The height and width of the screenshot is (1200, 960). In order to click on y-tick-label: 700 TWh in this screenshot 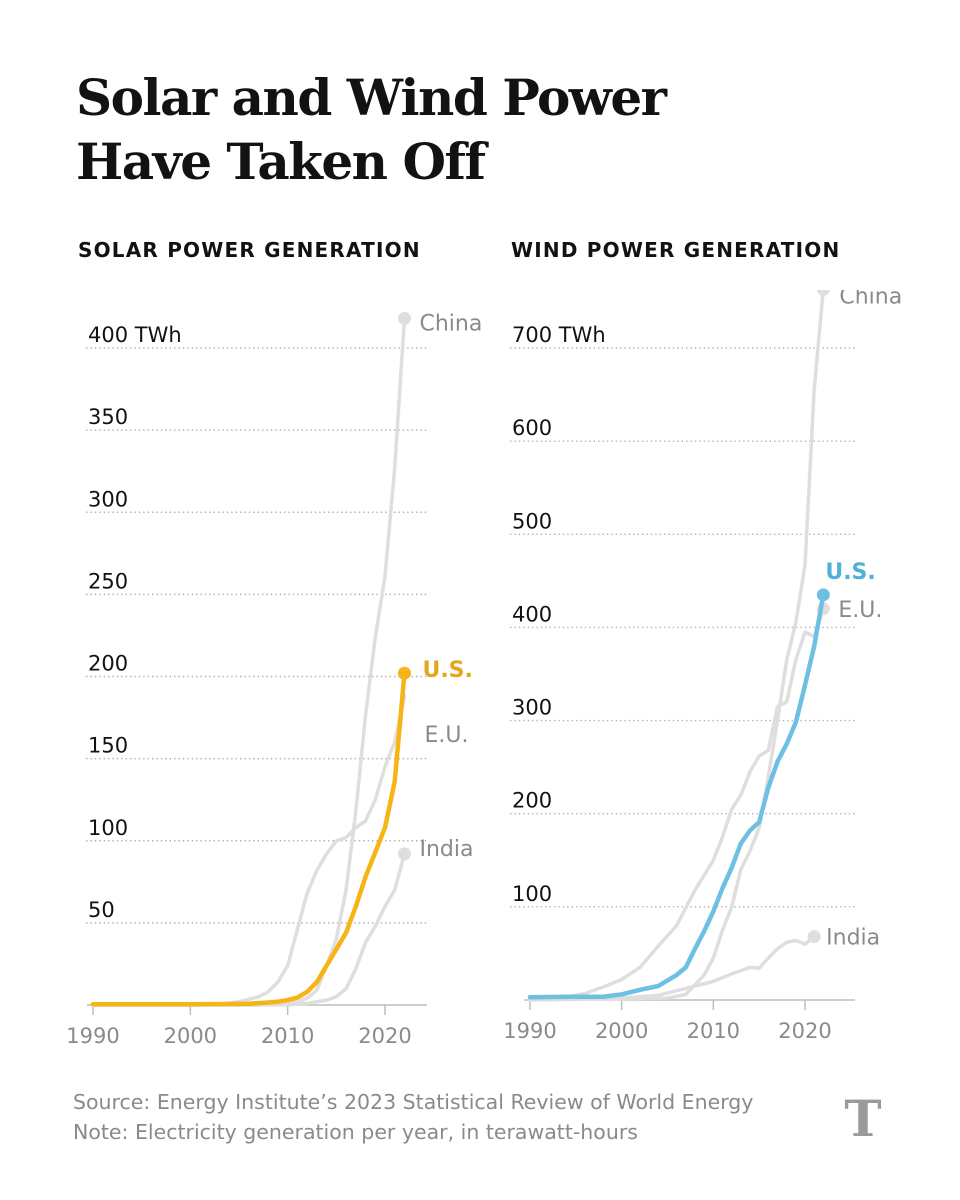, I will do `click(559, 335)`.